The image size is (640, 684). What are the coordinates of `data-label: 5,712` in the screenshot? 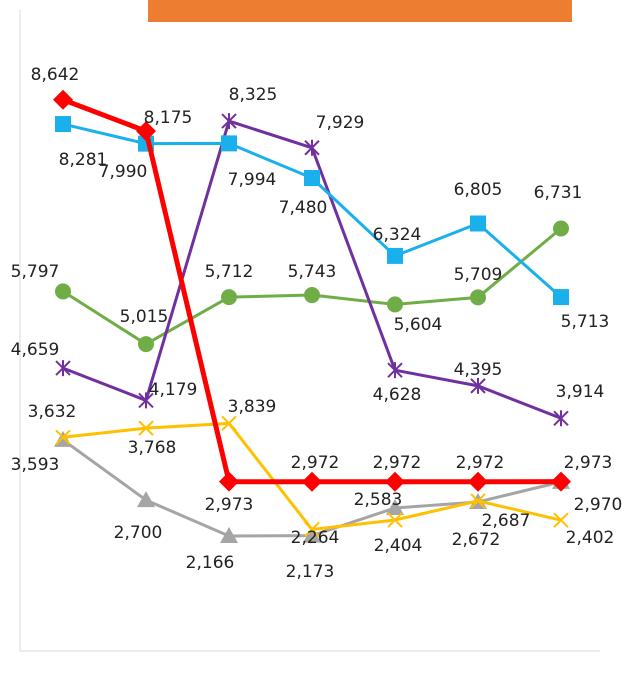 It's located at (229, 272).